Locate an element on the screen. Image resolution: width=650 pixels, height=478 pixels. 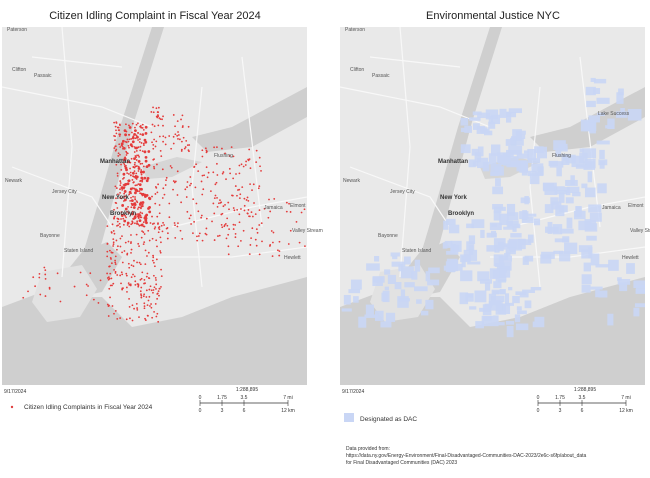
place-label: Bayonne is located at coordinates (50, 236).